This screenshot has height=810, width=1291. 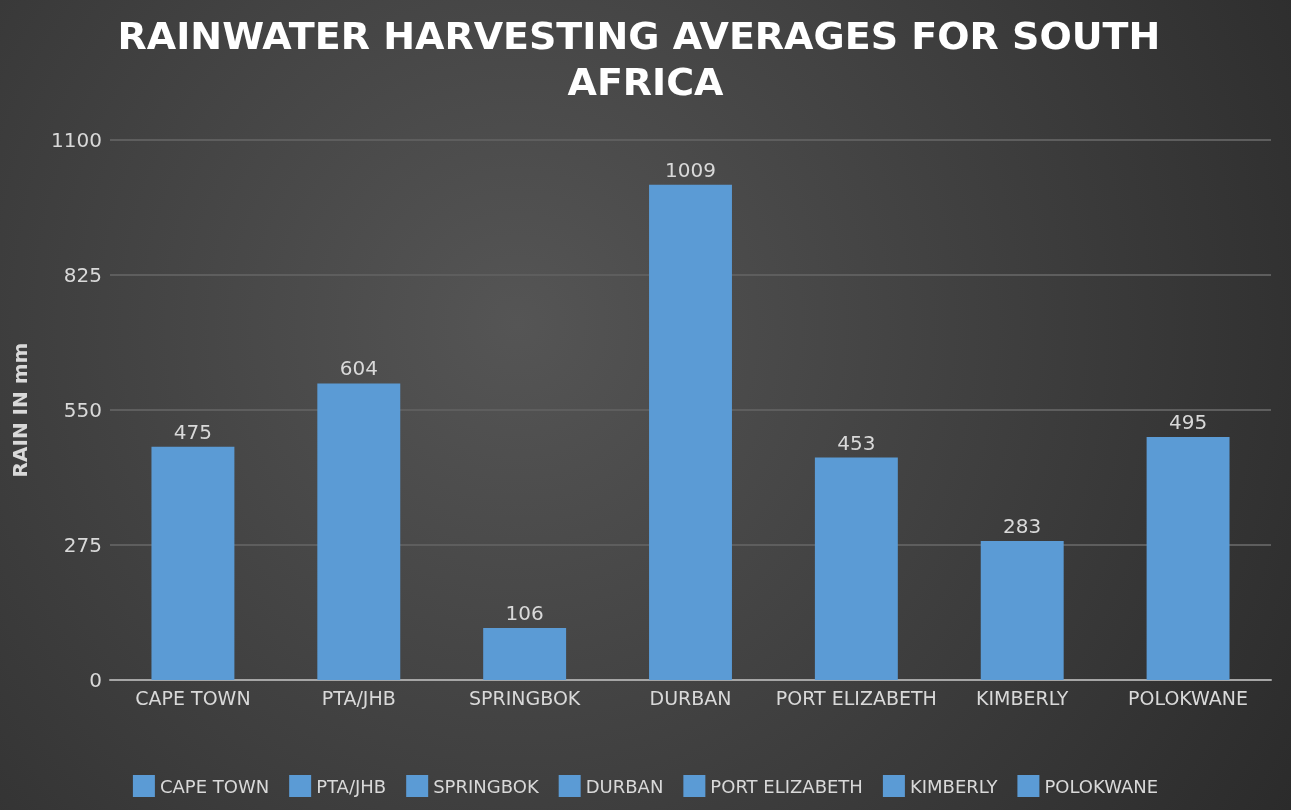 What do you see at coordinates (786, 786) in the screenshot?
I see `legend-label: PORT ELIZABETH` at bounding box center [786, 786].